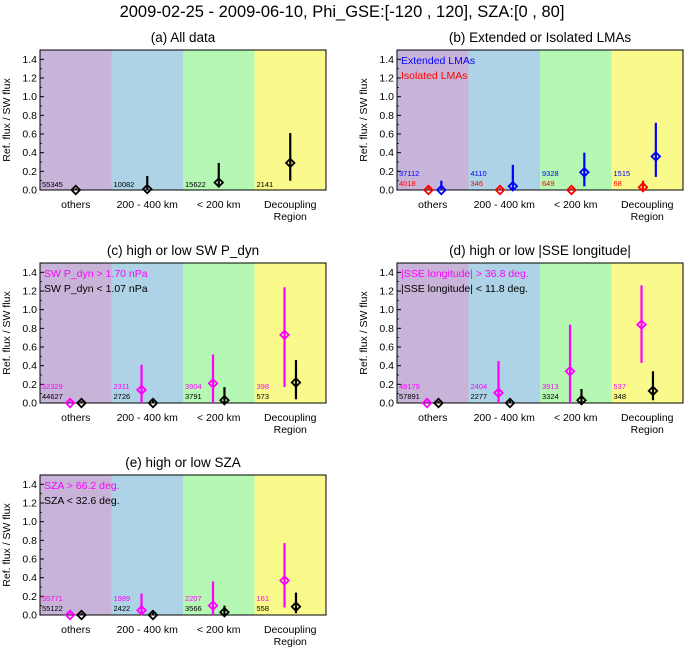  Describe the element at coordinates (193, 608) in the screenshot. I see `count-label: 3566` at that location.